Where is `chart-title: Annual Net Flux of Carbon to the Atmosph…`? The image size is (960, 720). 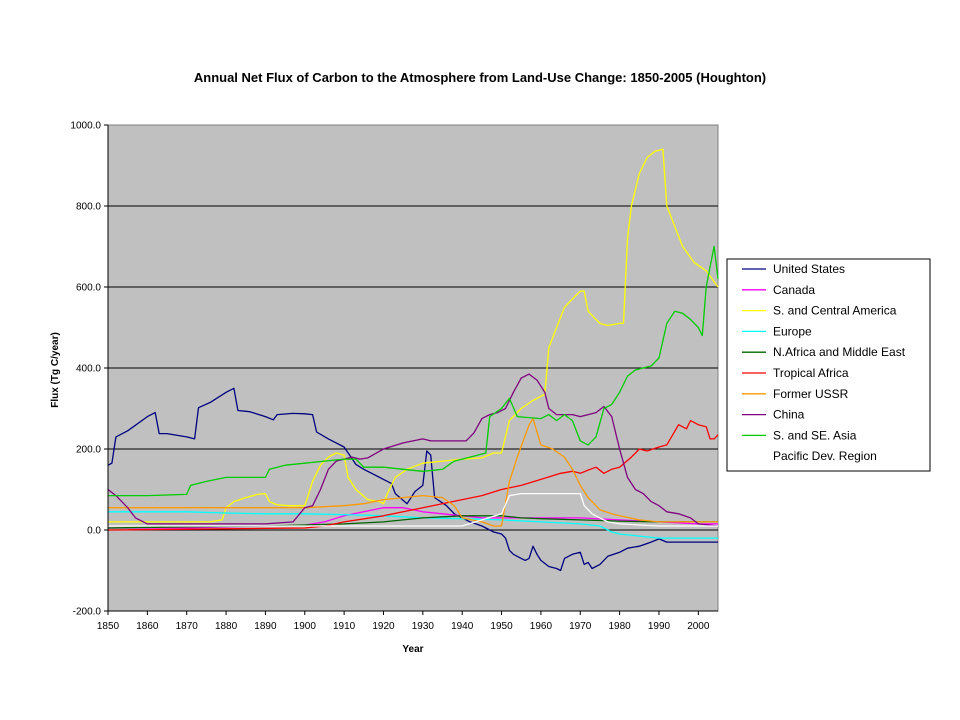 chart-title: Annual Net Flux of Carbon to the Atmosph… is located at coordinates (480, 77).